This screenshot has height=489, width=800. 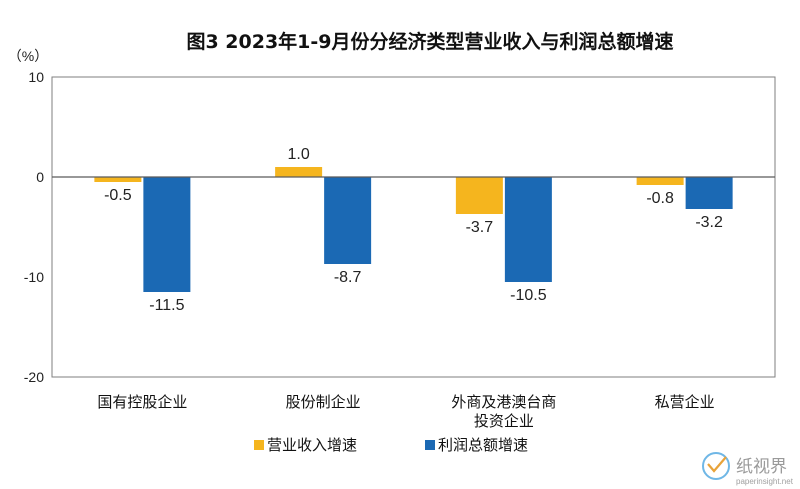 I want to click on watermark-check-icon, so click(x=717, y=464).